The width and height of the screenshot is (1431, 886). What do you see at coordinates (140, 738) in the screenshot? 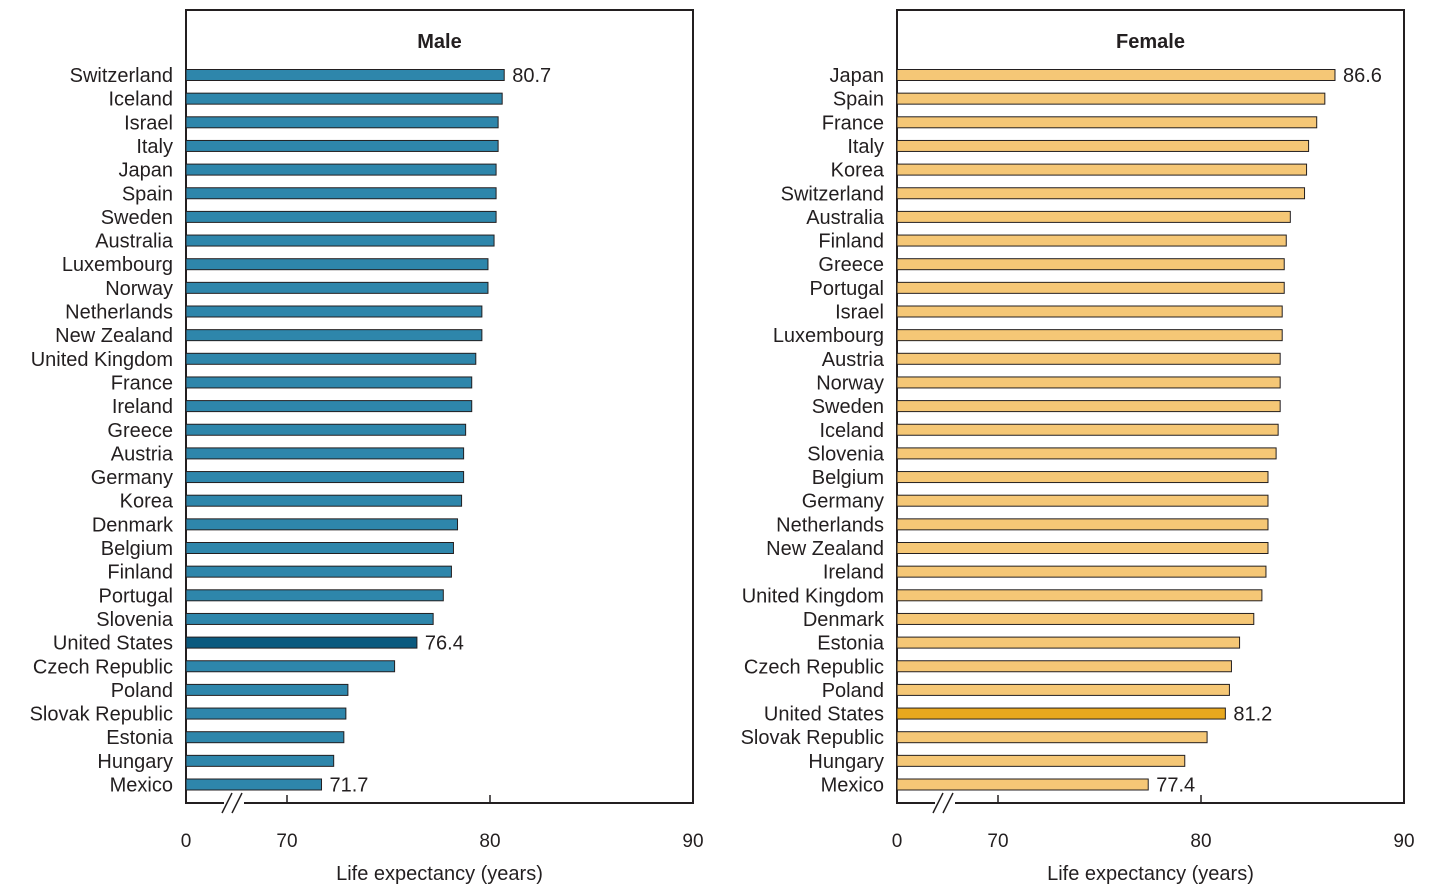
I see `male-category-label: Estonia` at bounding box center [140, 738].